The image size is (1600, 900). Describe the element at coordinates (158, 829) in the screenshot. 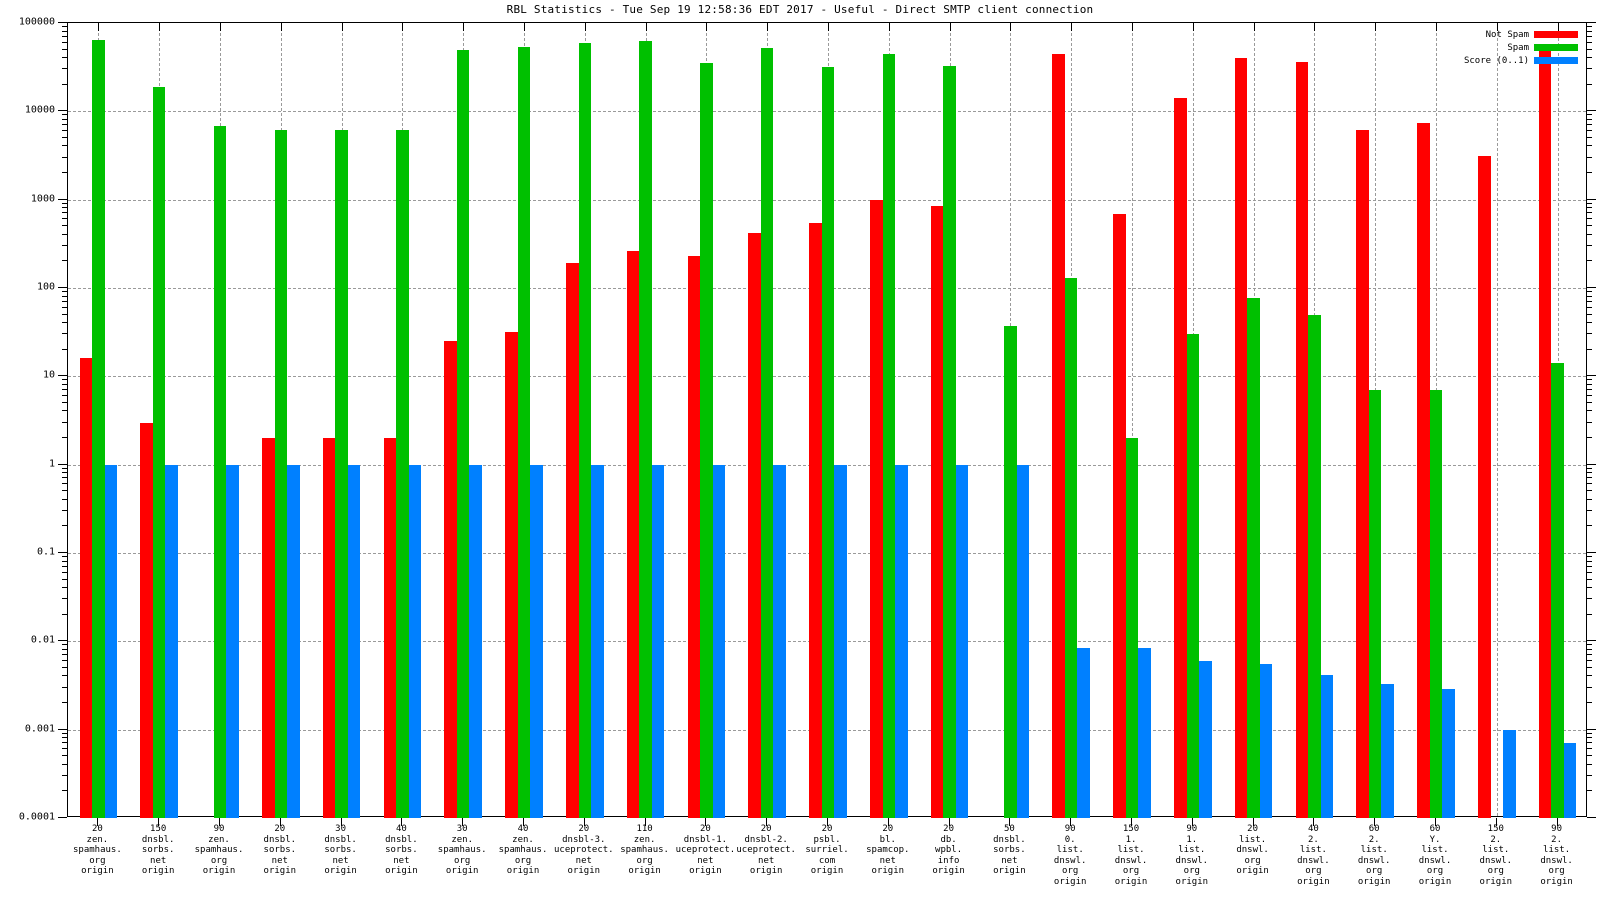

I see `x-axis-label-count: 150` at that location.